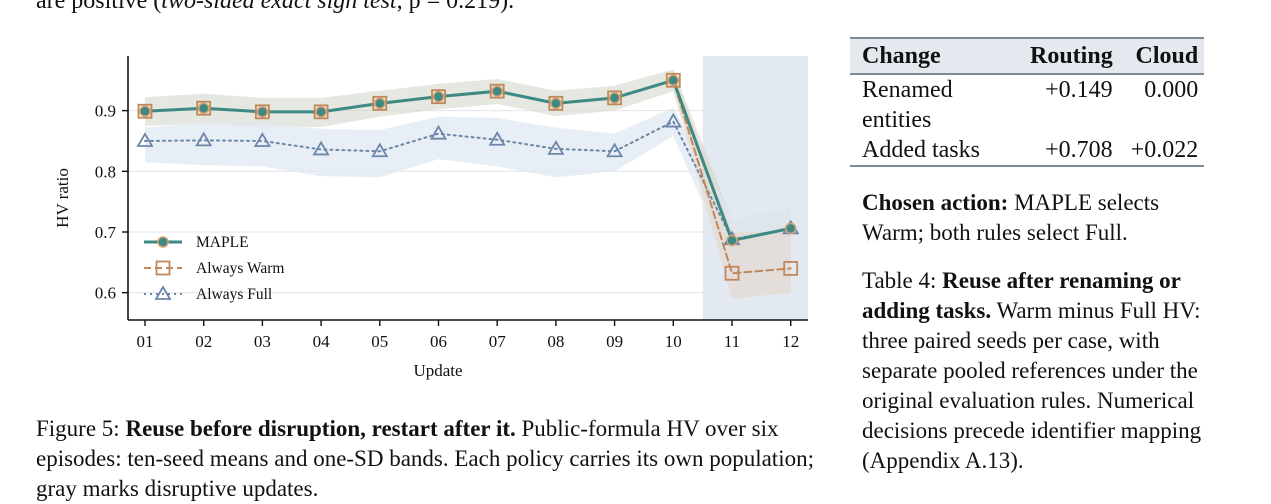  Describe the element at coordinates (1171, 90) in the screenshot. I see `table-cell-cloud: 0.000` at that location.